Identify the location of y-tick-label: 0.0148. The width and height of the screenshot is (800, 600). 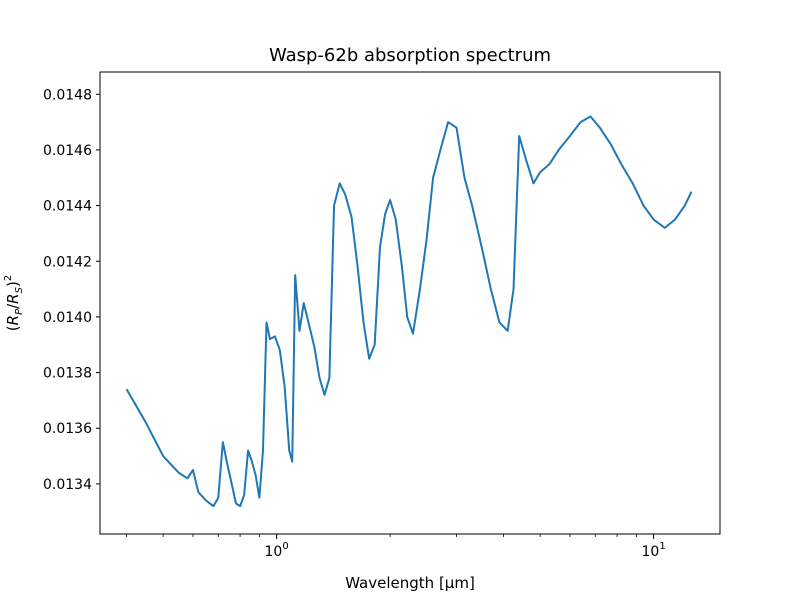
(67, 95).